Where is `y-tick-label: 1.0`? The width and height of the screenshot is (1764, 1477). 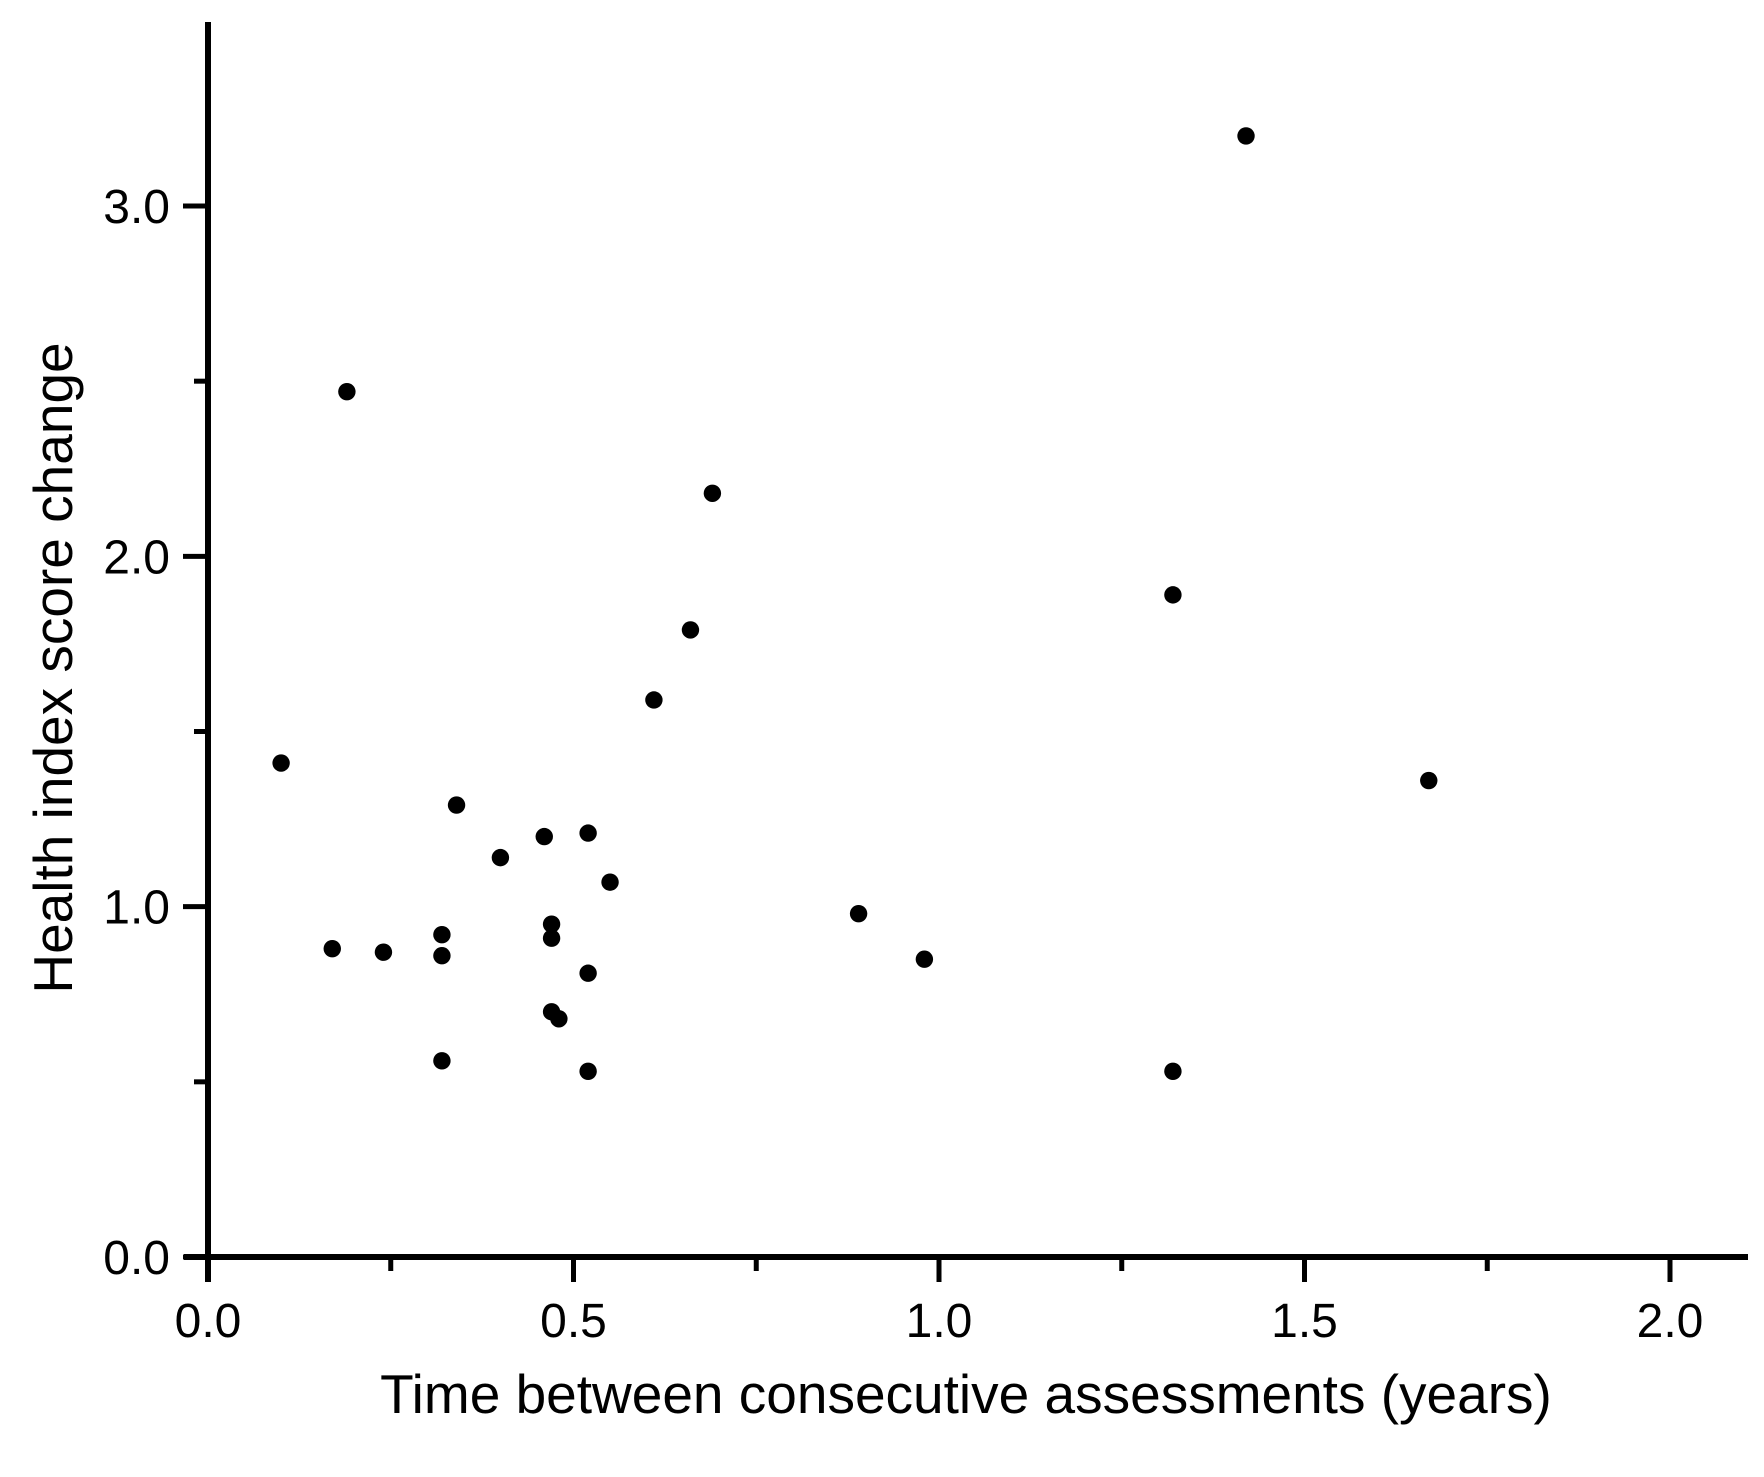
y-tick-label: 1.0 is located at coordinates (136, 908).